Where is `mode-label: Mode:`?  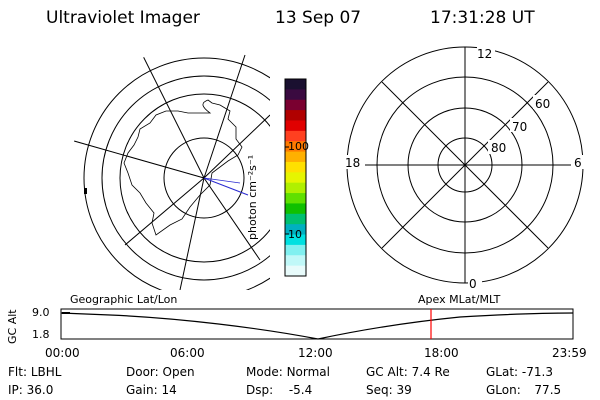 mode-label: Mode: is located at coordinates (264, 372).